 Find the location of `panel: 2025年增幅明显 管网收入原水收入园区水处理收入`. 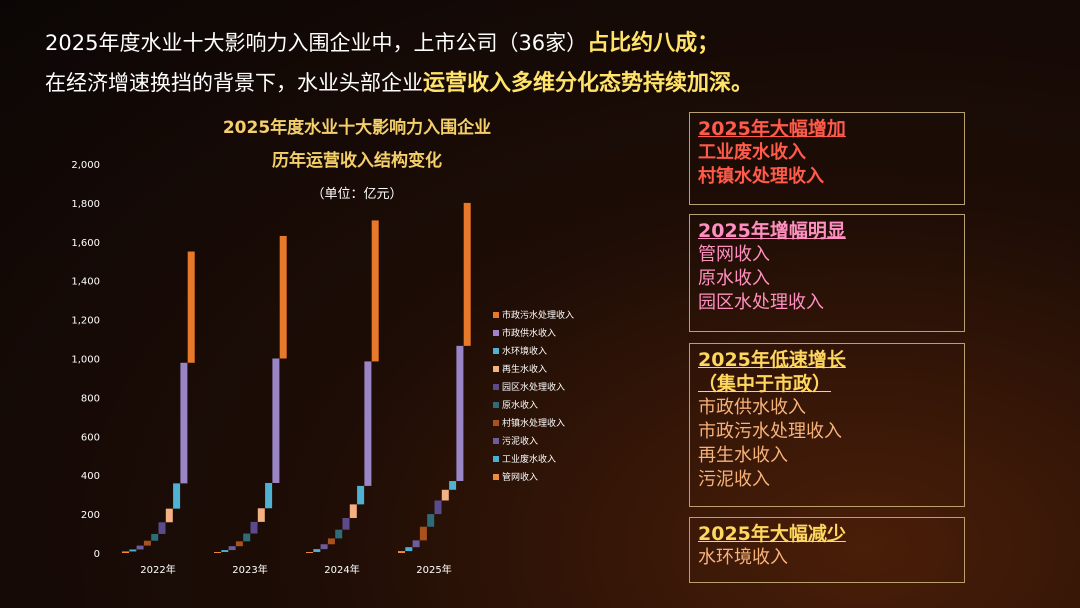

panel: 2025年增幅明显 管网收入原水收入园区水处理收入 is located at coordinates (827, 273).